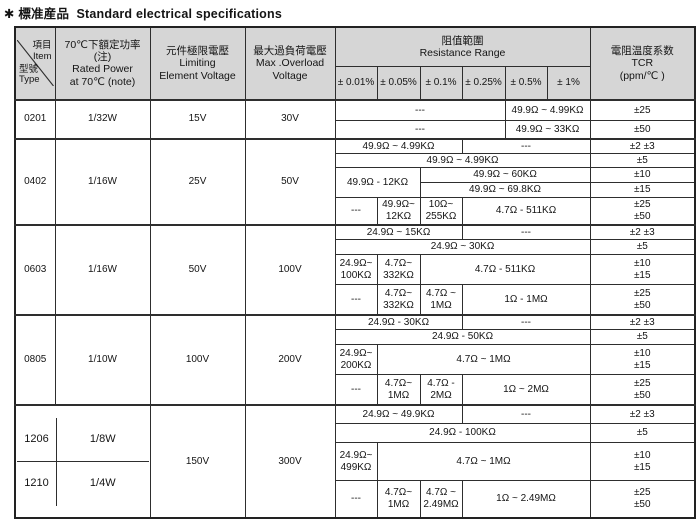 This screenshot has width=699, height=519. Describe the element at coordinates (102, 119) in the screenshot. I see `rated-power-cell: 1/32W` at that location.